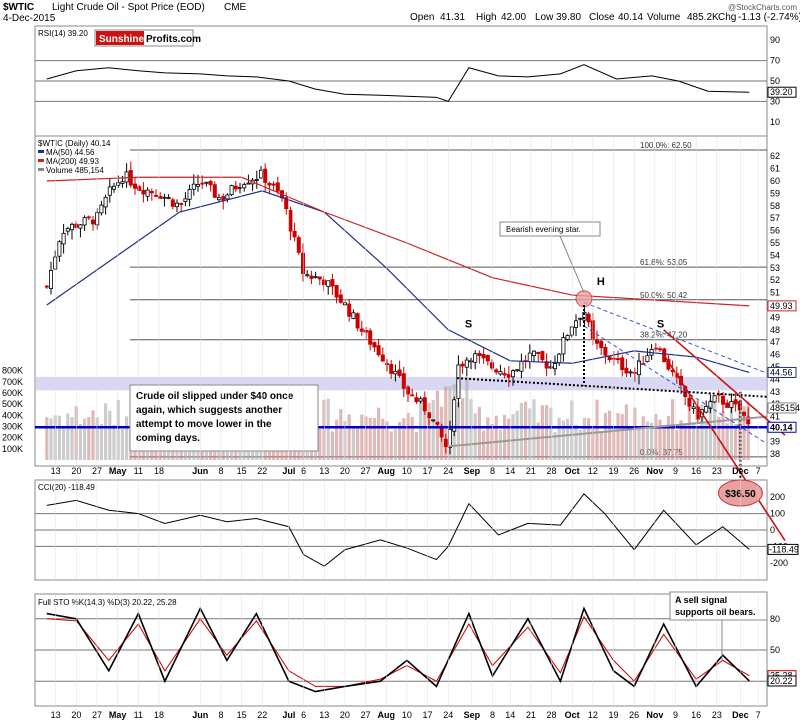 The image size is (800, 725). What do you see at coordinates (664, 295) in the screenshot?
I see `fib-label: 50.0%: 50.42` at bounding box center [664, 295].